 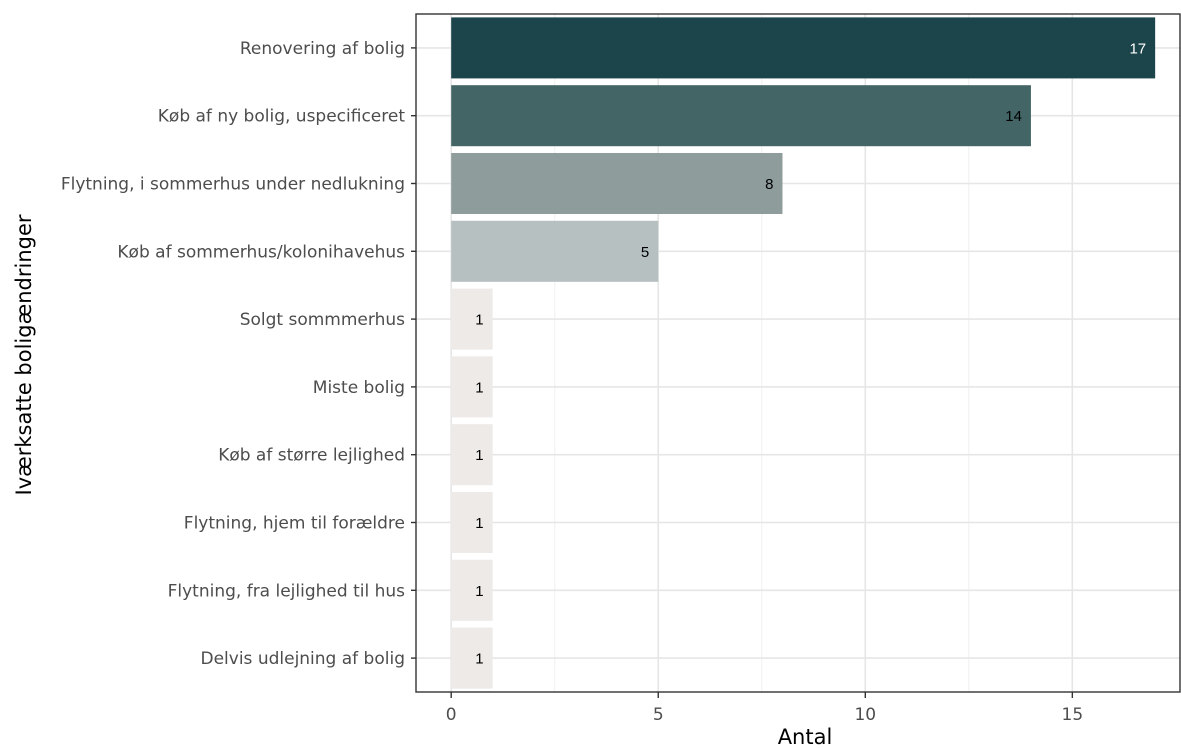 I want to click on y-tick-label: Køb af større lejlighed, so click(x=311, y=456).